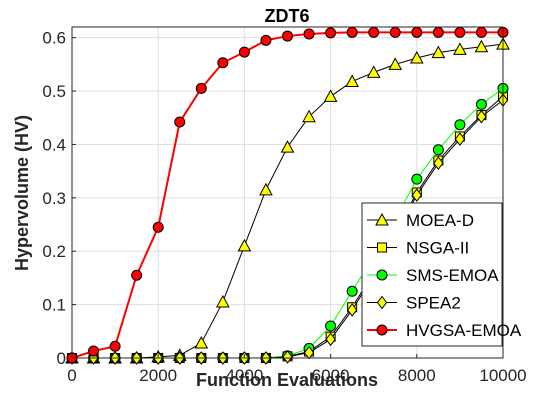  I want to click on chart-title: ZDT6, so click(287, 16).